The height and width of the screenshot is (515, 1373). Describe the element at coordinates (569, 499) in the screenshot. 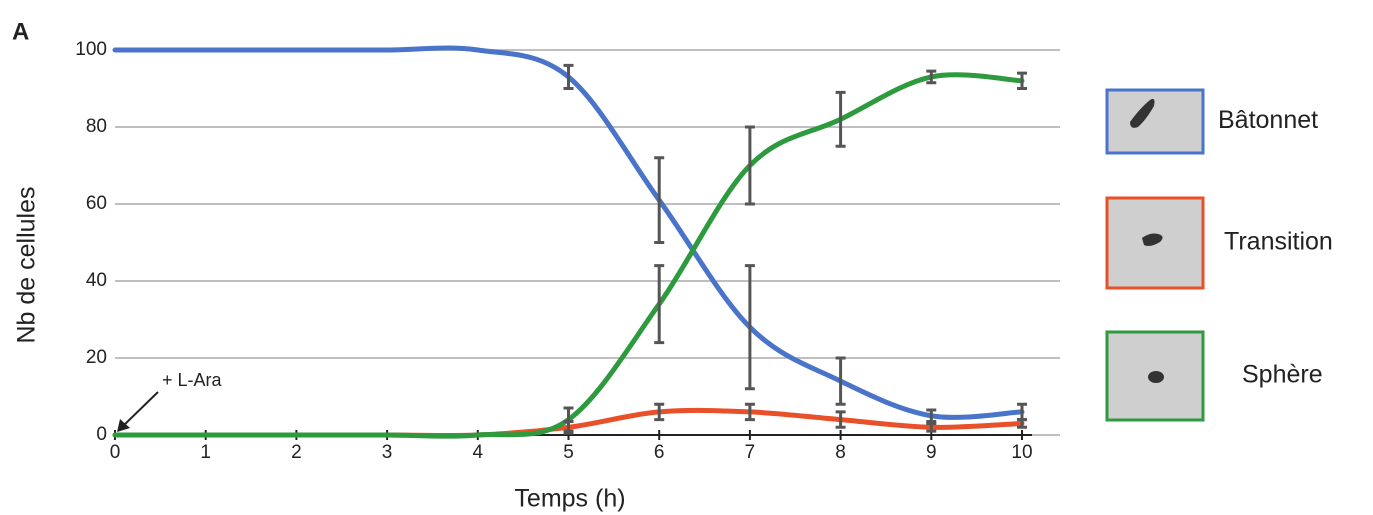

I see `x-axis-title: Temps (h)` at that location.